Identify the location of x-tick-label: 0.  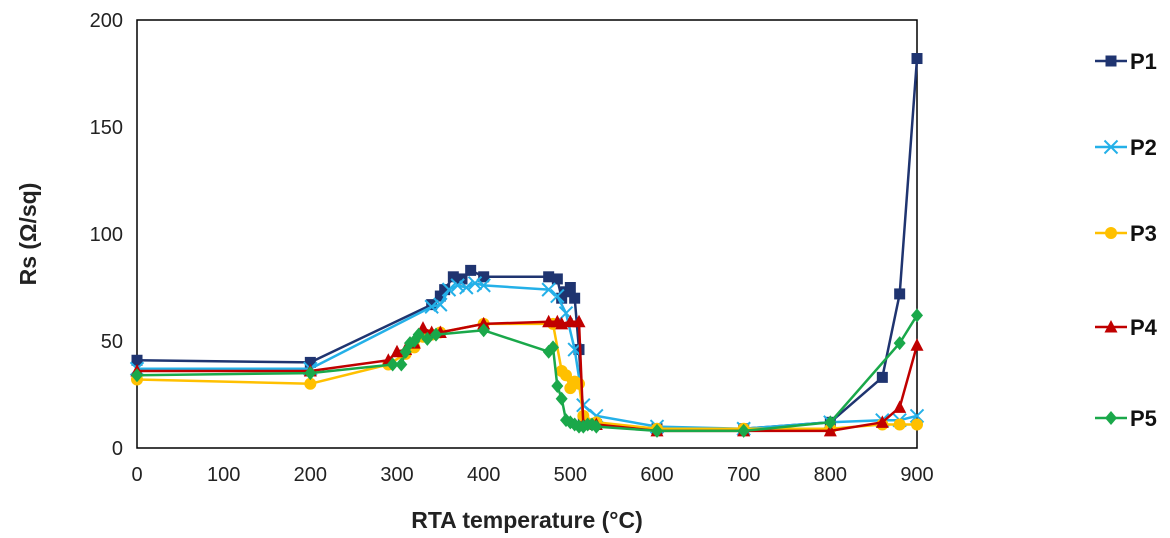
(136, 475).